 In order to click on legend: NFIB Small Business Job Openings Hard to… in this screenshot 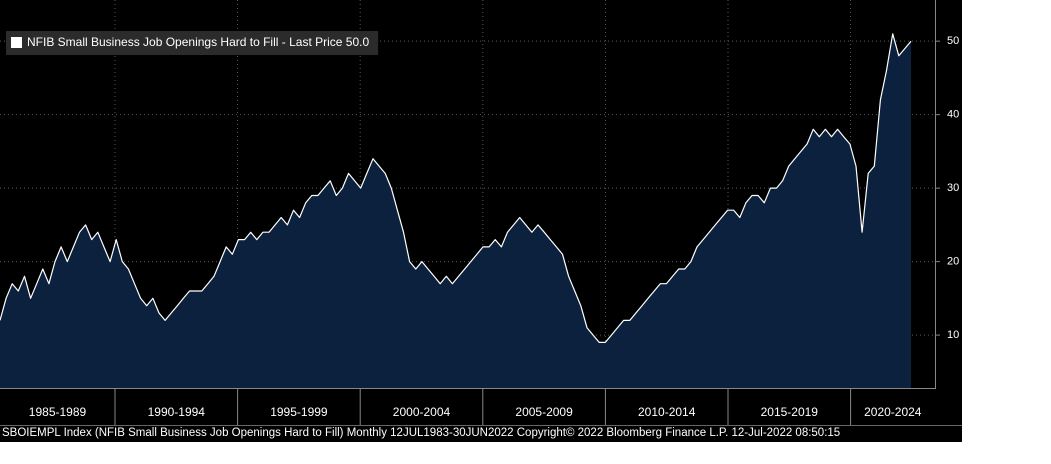, I will do `click(192, 43)`.